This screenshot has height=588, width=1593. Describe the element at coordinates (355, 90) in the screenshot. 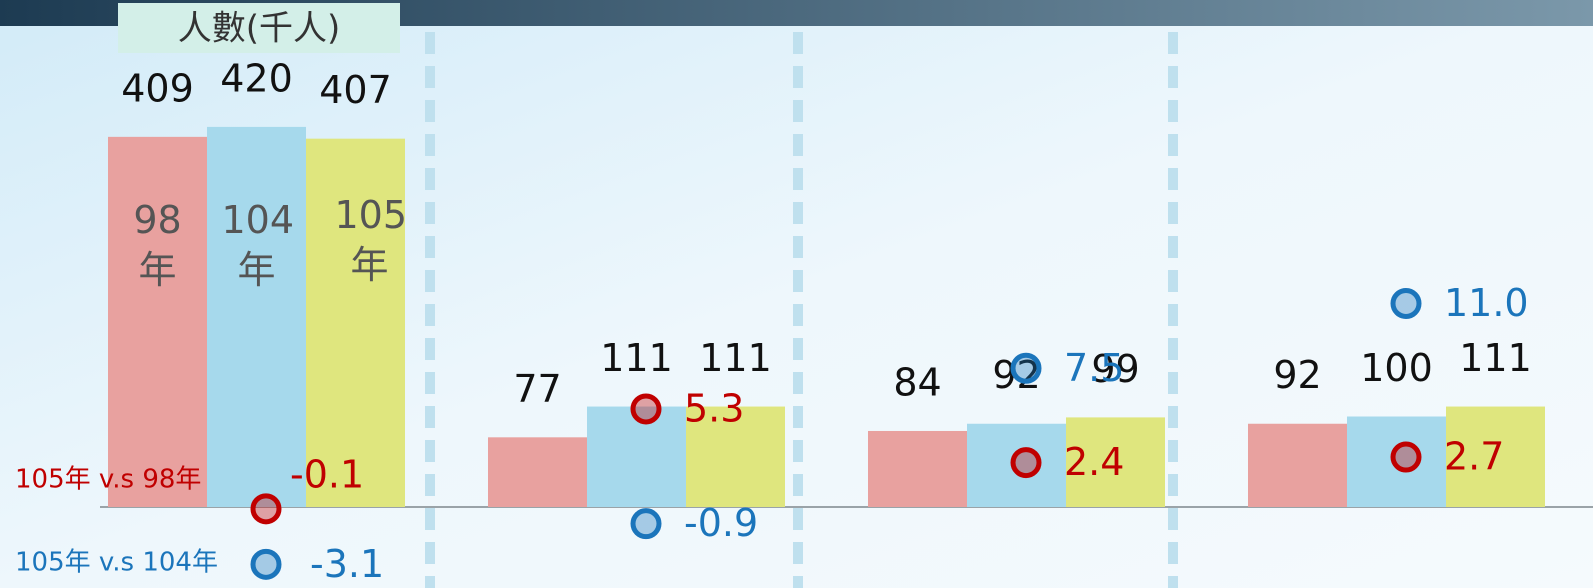

I see `value-label: 407` at that location.